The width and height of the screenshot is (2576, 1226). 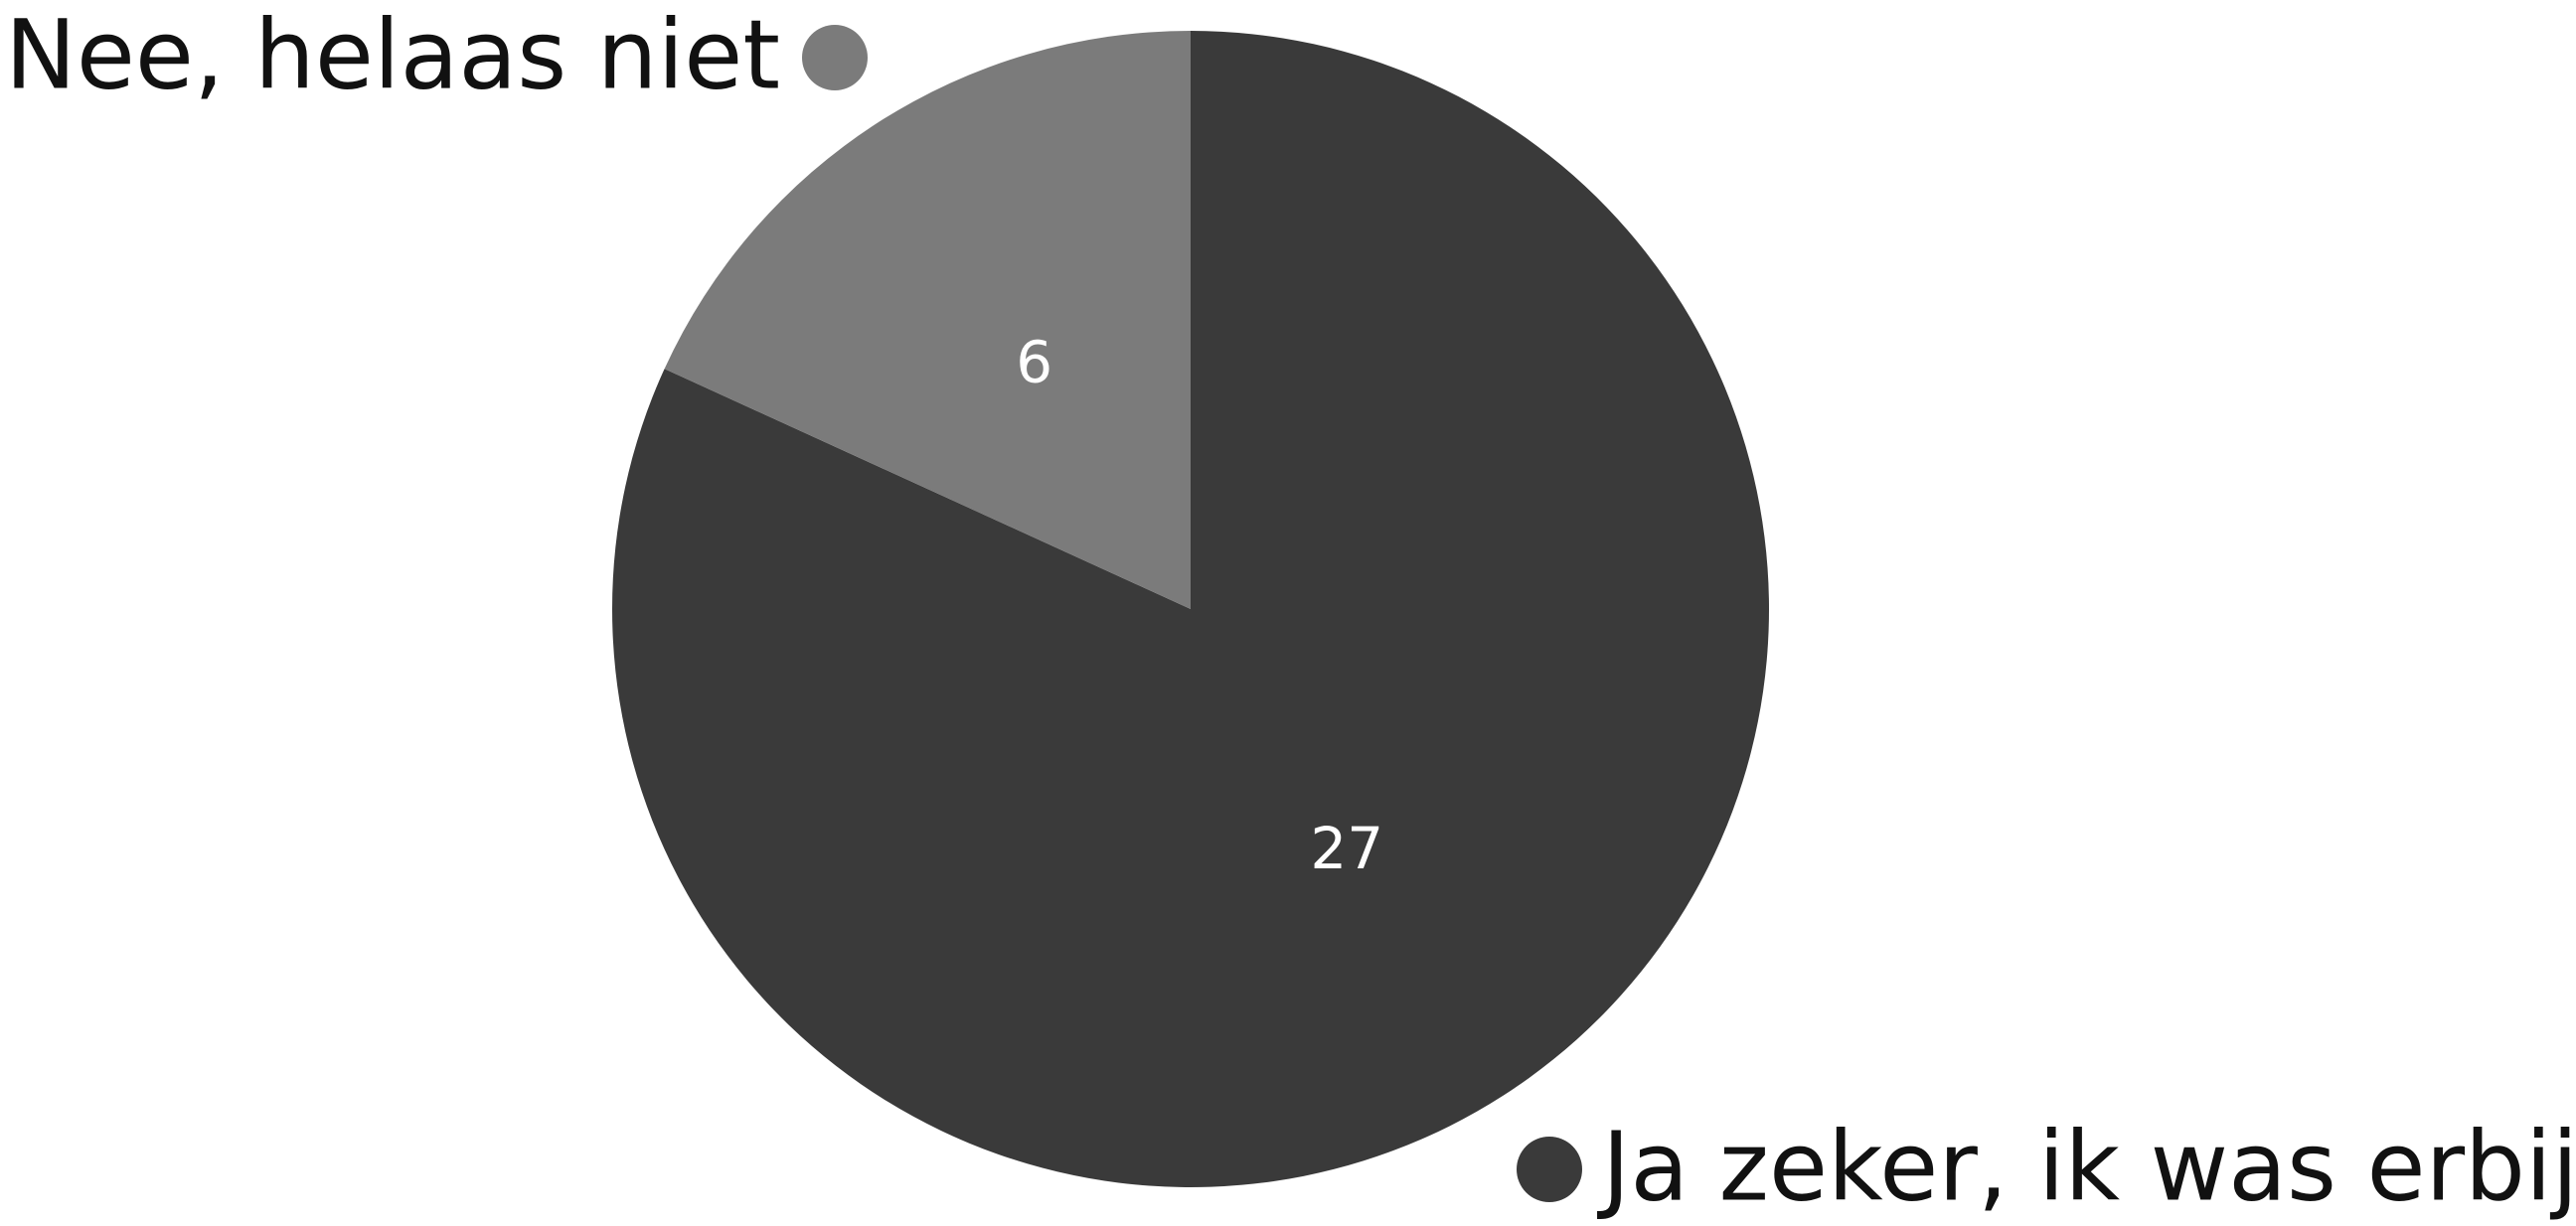 What do you see at coordinates (927, 320) in the screenshot?
I see `pie-slice` at bounding box center [927, 320].